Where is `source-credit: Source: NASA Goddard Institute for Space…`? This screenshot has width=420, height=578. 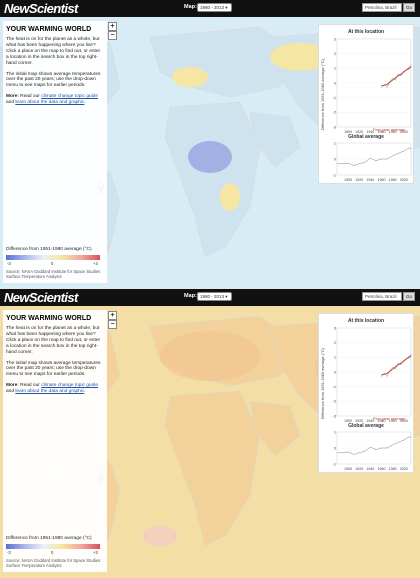 source-credit: Source: NASA Goddard Institute for Space… is located at coordinates (53, 274).